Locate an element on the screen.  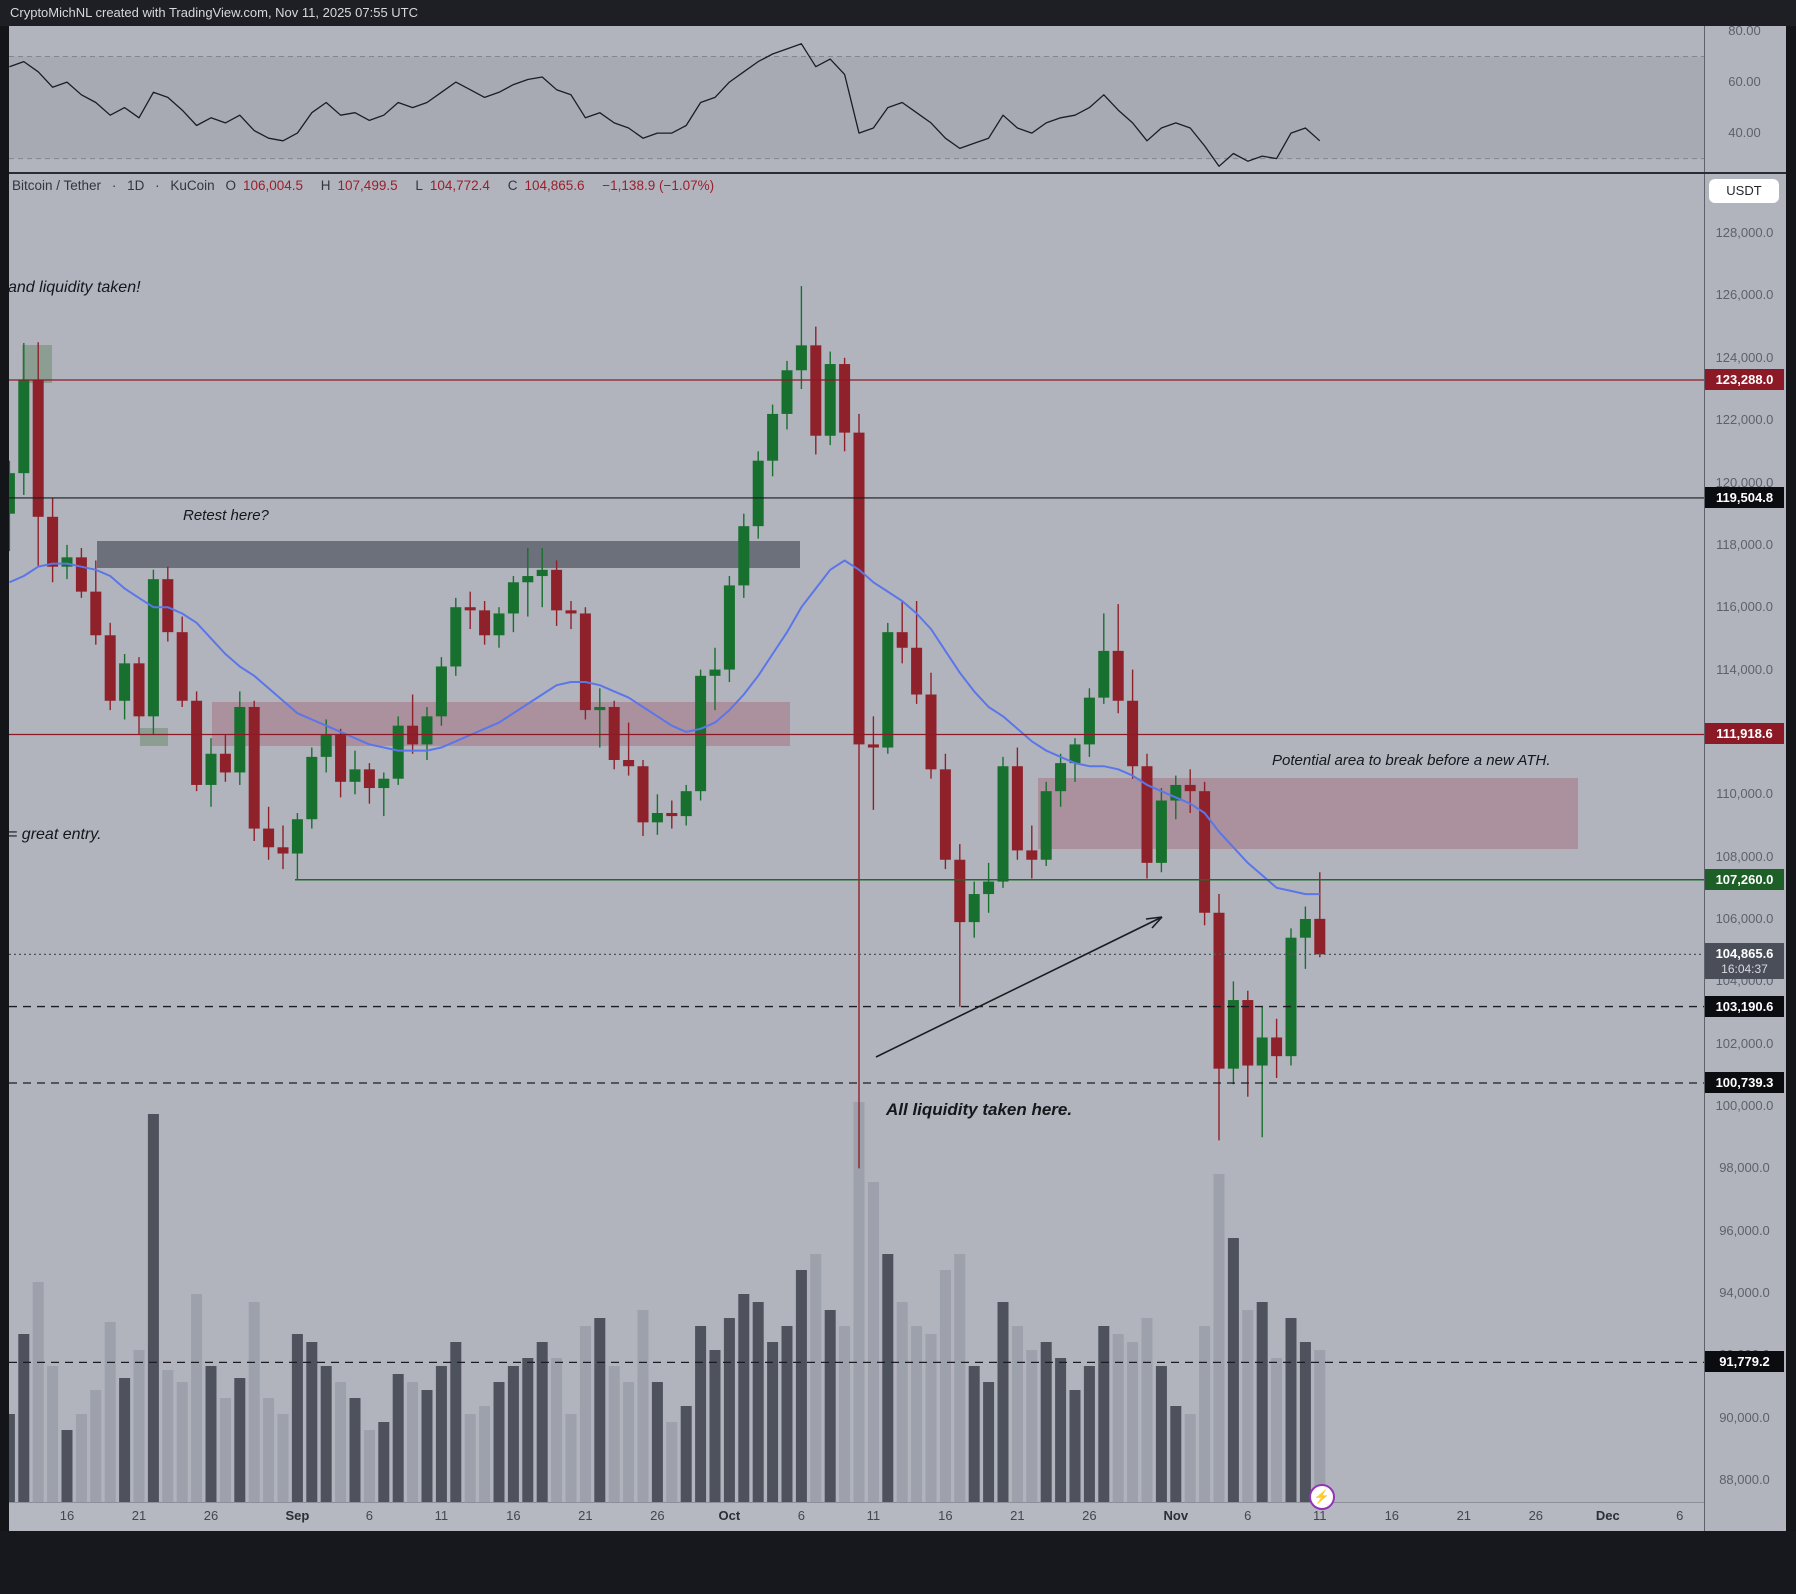
annotation-retest-here: Retest here? is located at coordinates (226, 515).